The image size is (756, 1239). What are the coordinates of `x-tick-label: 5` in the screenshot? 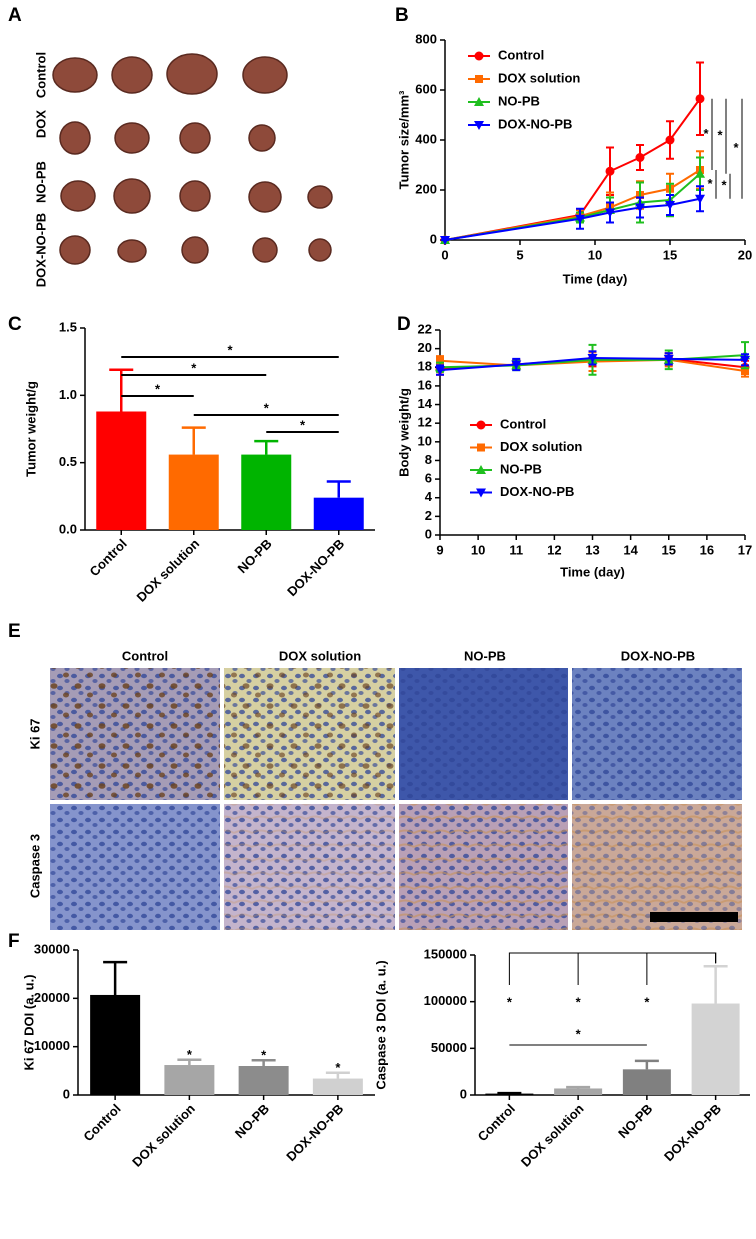 It's located at (519, 254).